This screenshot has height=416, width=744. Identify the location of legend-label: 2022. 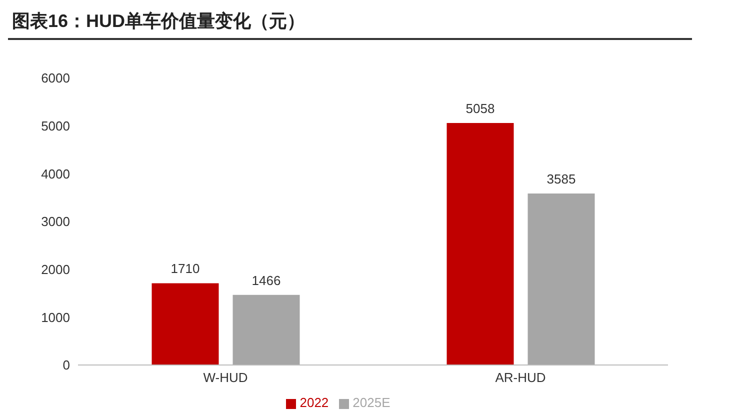
(314, 402).